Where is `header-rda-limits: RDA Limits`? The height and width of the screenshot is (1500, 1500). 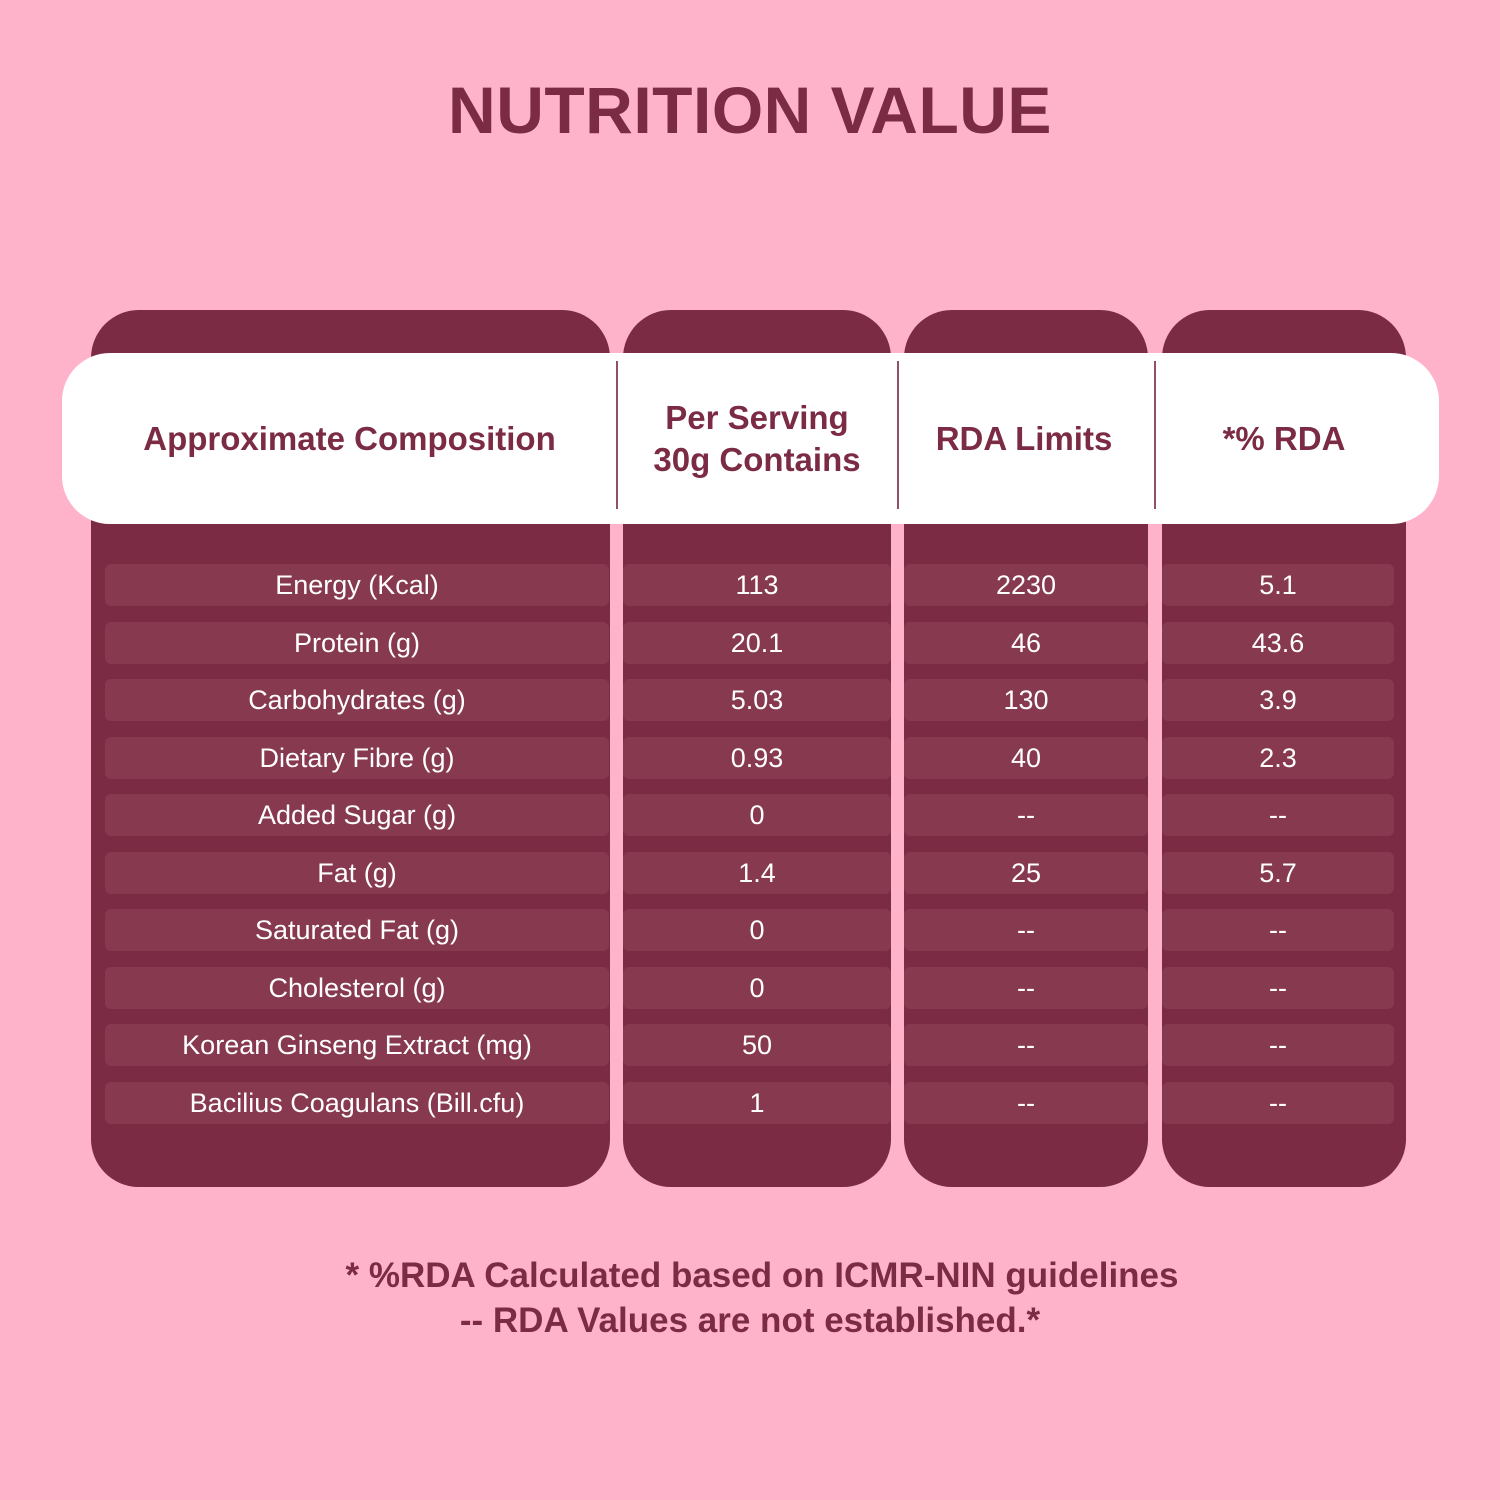 header-rda-limits: RDA Limits is located at coordinates (1024, 438).